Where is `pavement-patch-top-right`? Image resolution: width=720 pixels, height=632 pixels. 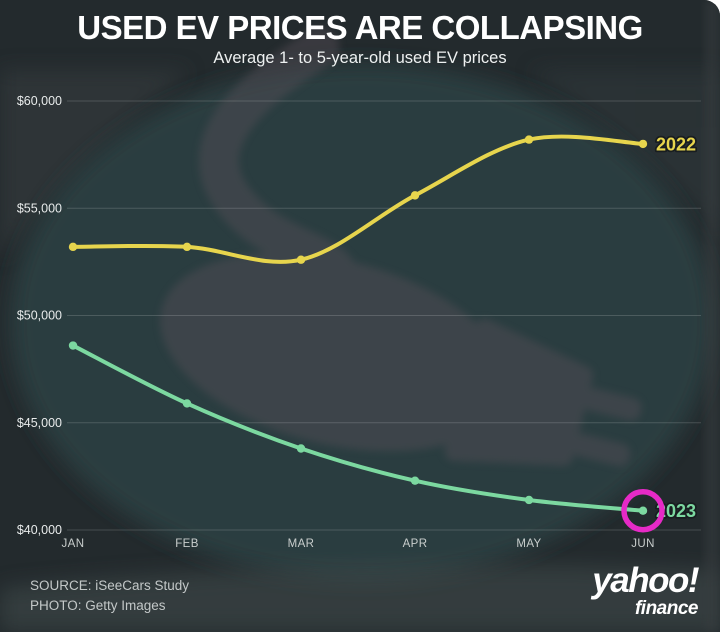
pavement-patch-top-right is located at coordinates (625, 150).